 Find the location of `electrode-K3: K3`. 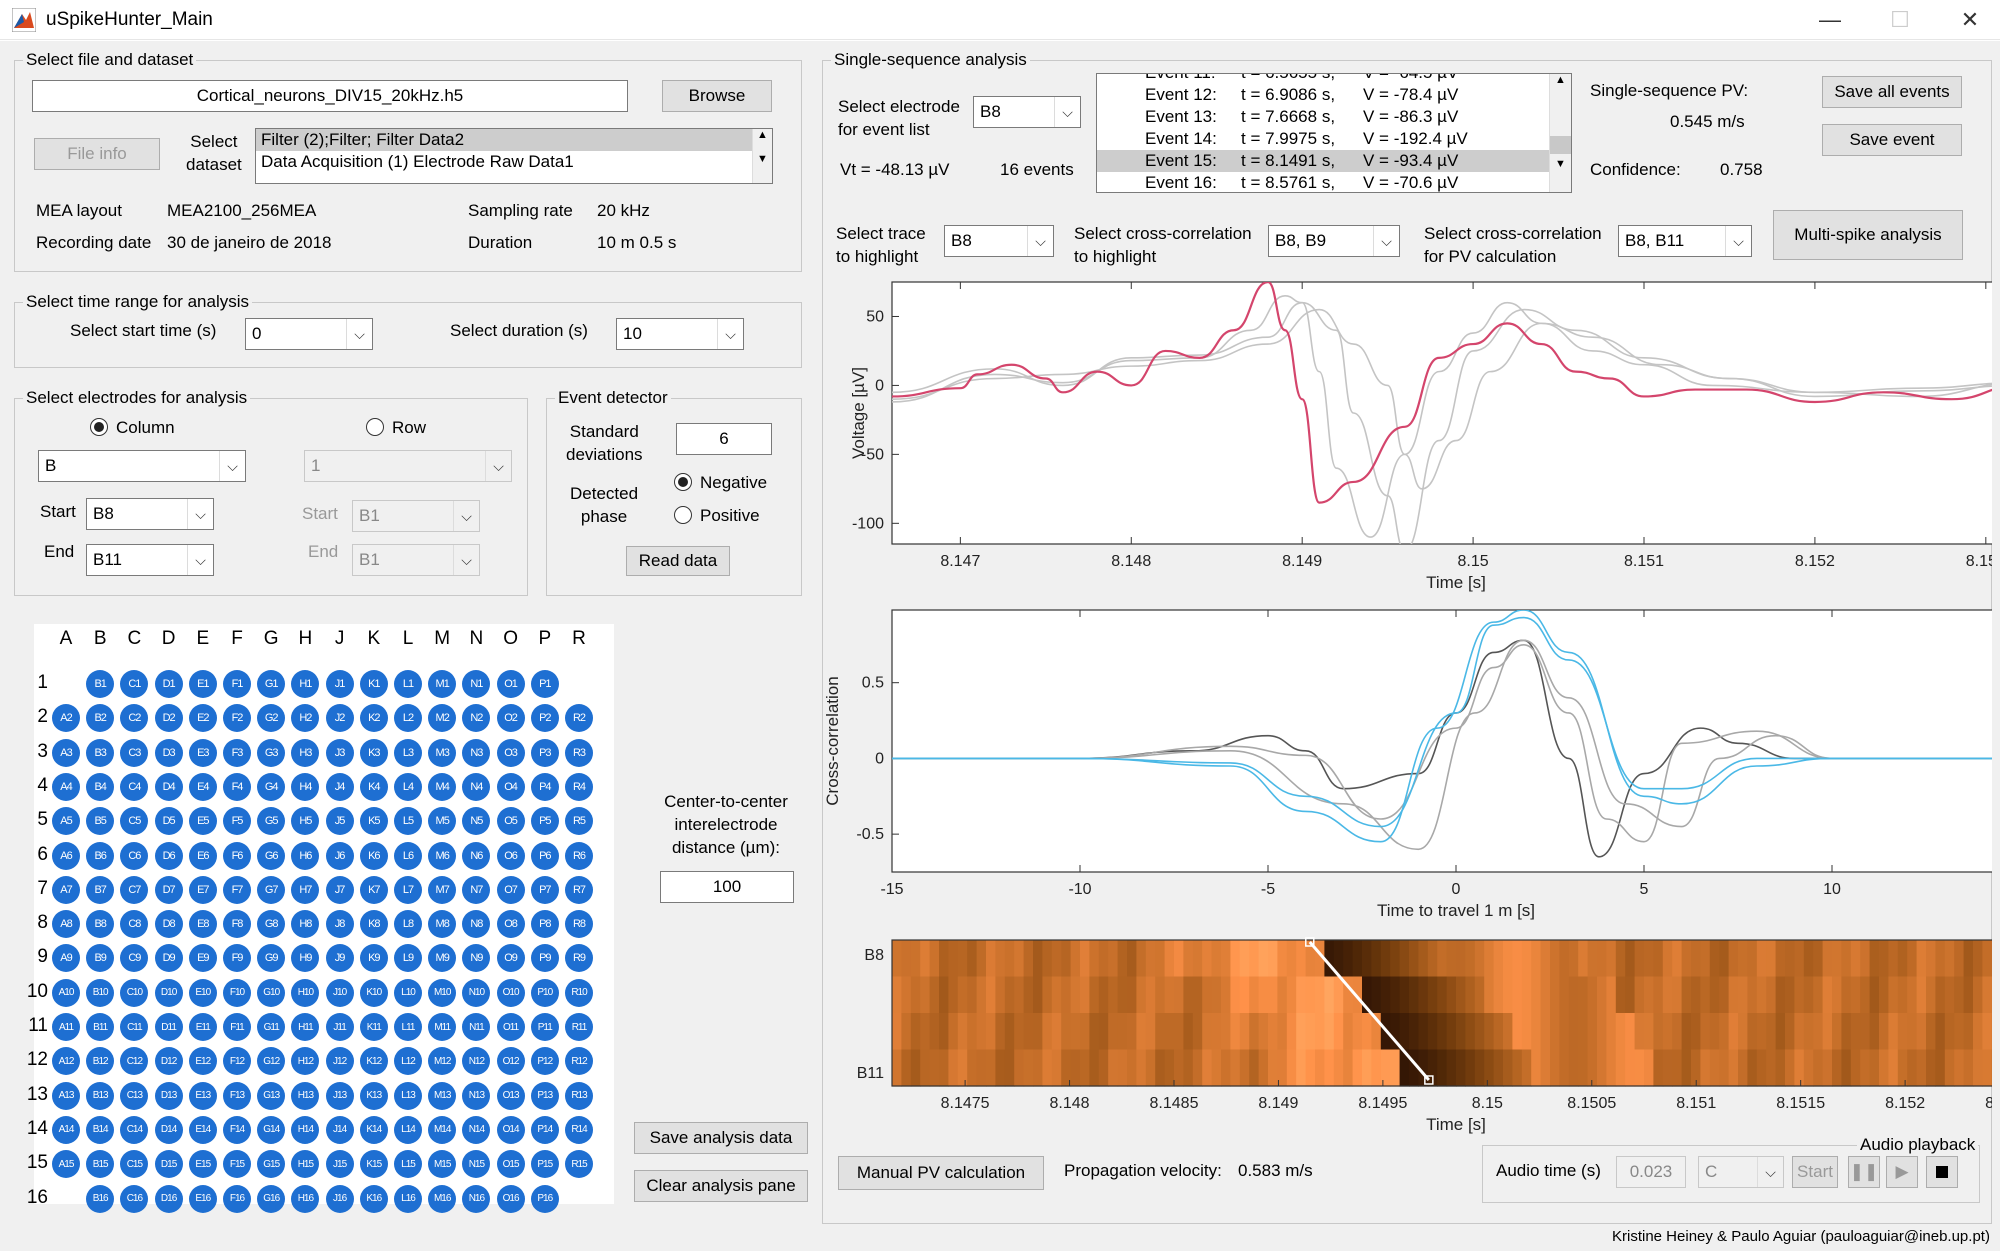

electrode-K3: K3 is located at coordinates (373, 752).